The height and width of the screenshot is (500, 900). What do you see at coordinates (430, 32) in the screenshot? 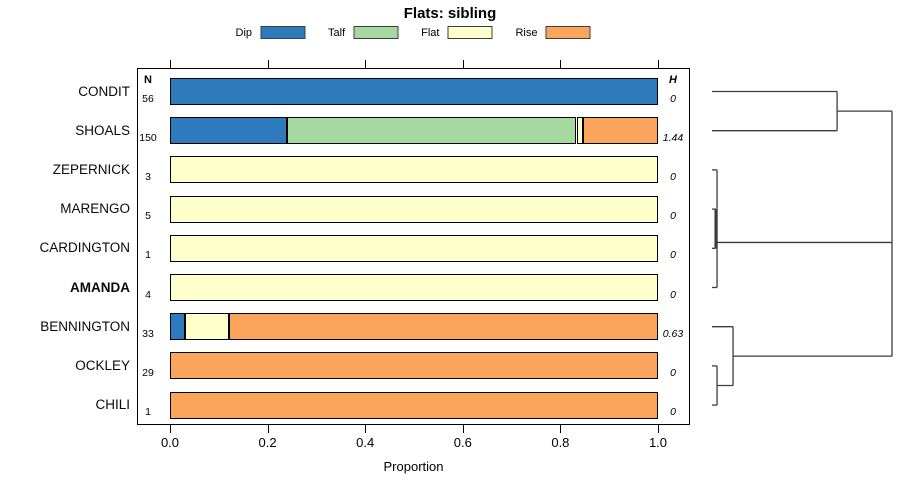
I see `legend-label: Flat` at bounding box center [430, 32].